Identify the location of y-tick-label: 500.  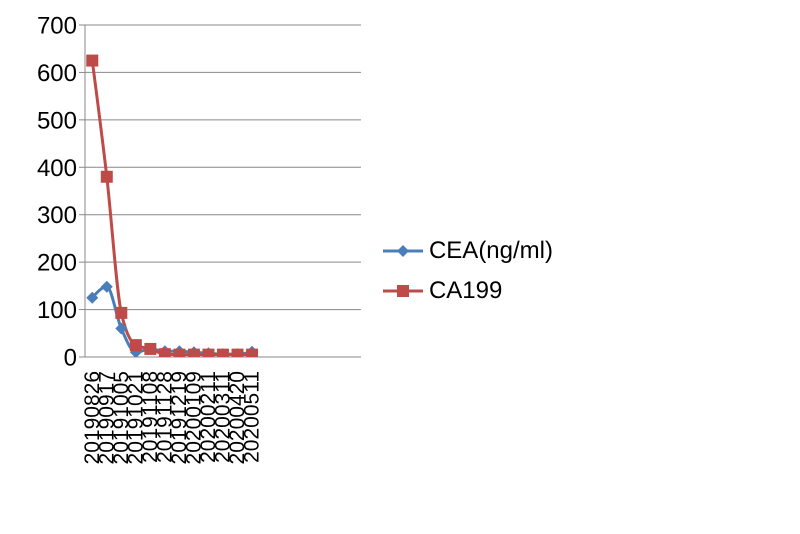
(56, 120).